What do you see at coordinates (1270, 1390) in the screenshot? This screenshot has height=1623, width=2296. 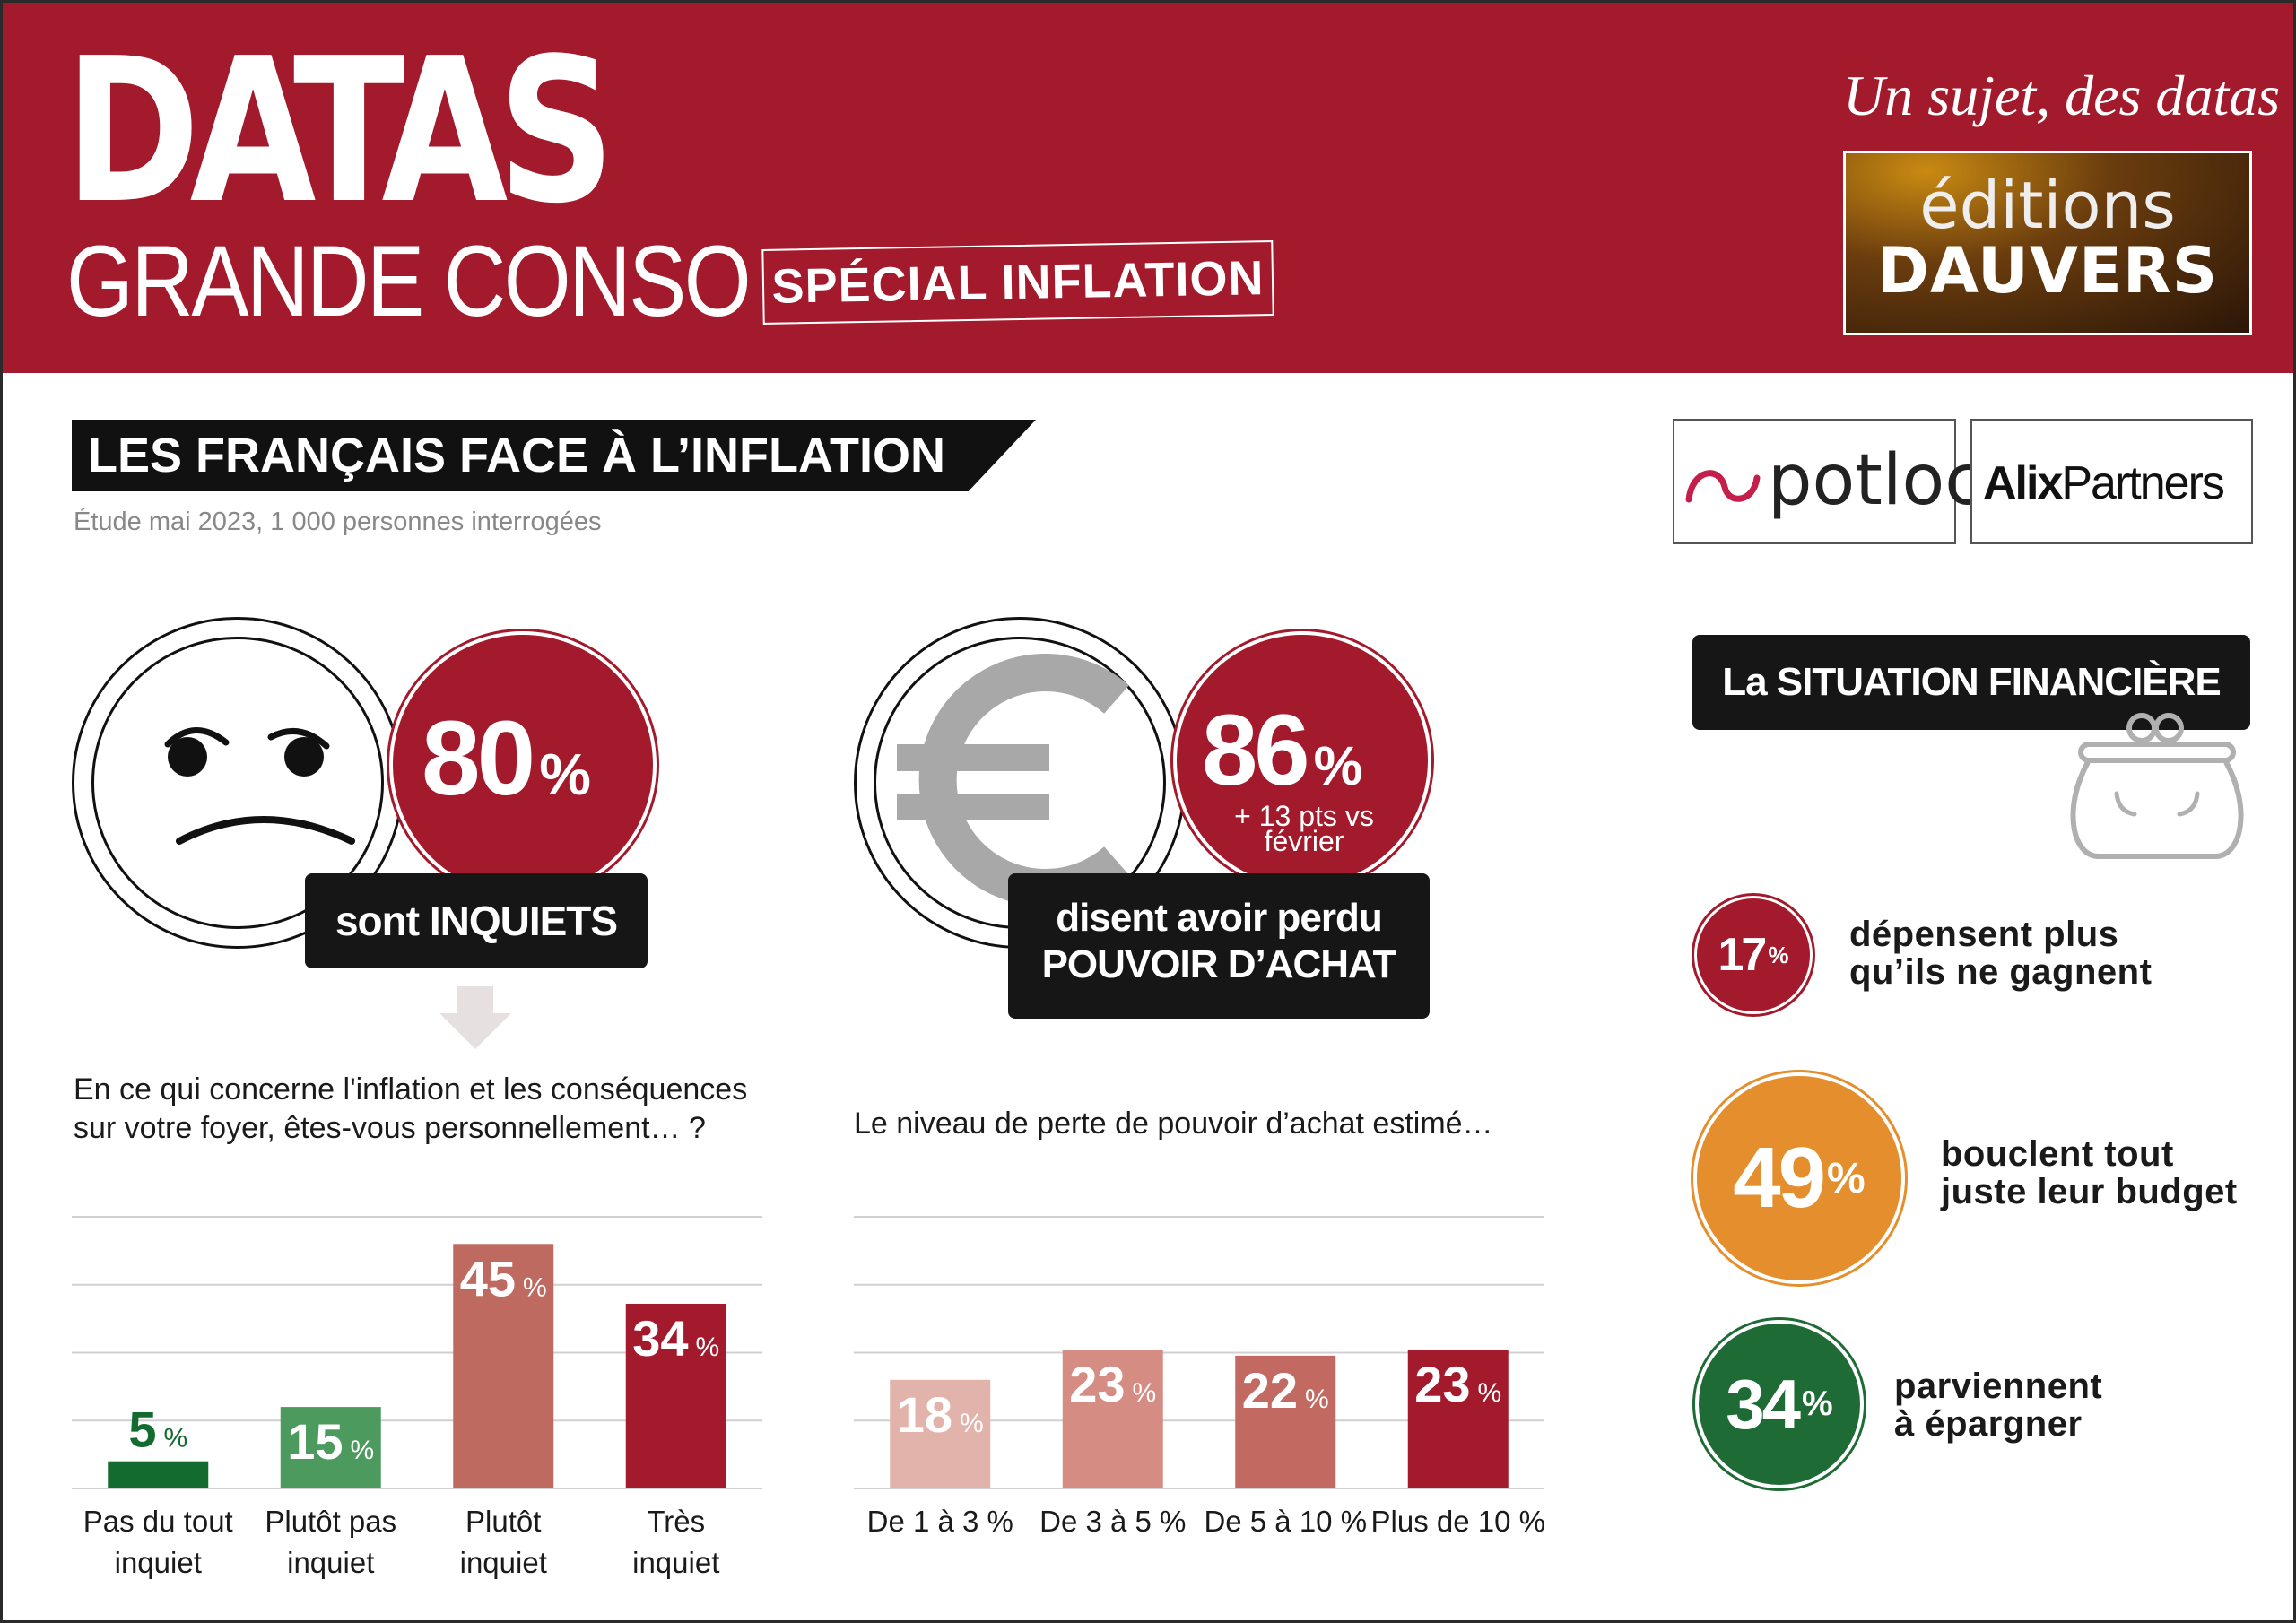 I see `chart-value-number: 22` at bounding box center [1270, 1390].